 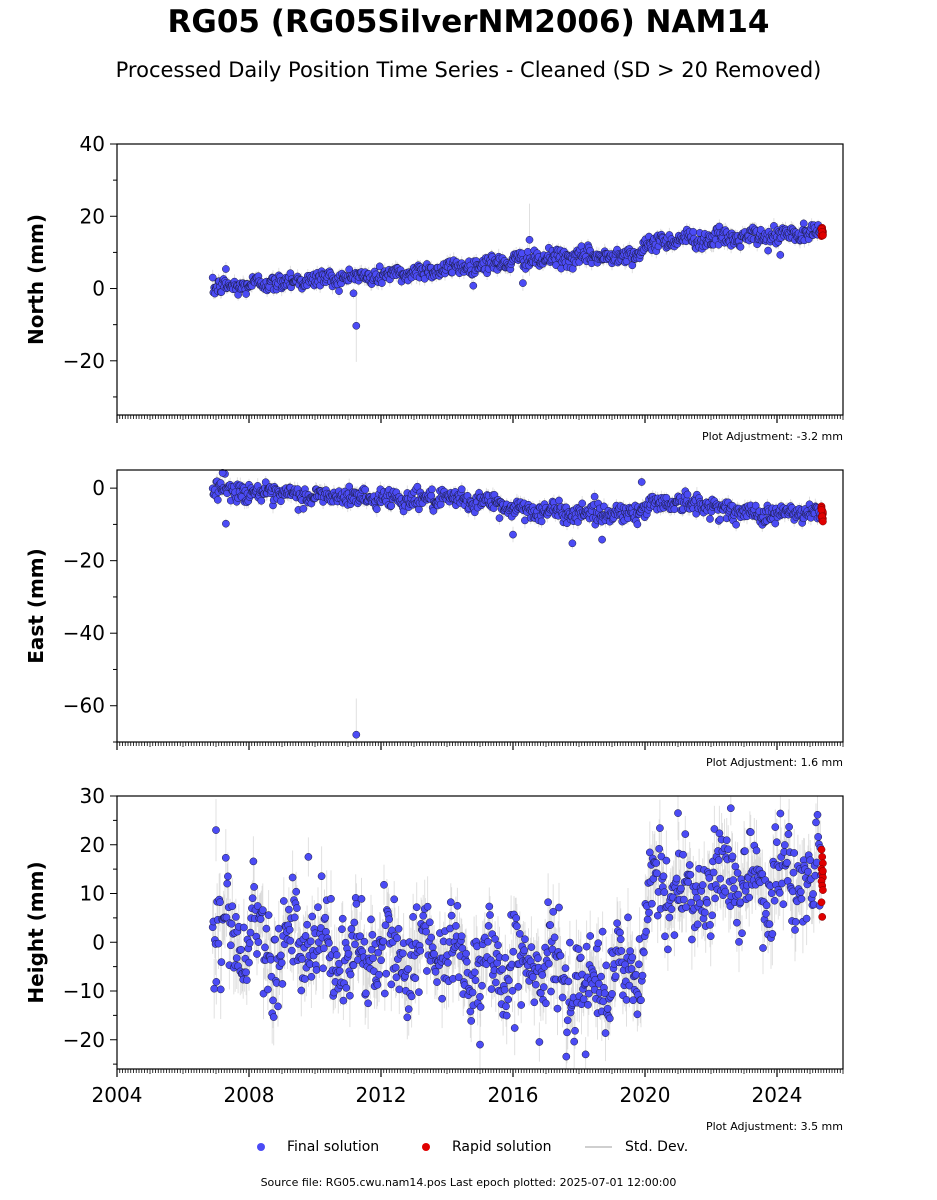 What do you see at coordinates (84, 706) in the screenshot?
I see `y-tick-label: −60` at bounding box center [84, 706].